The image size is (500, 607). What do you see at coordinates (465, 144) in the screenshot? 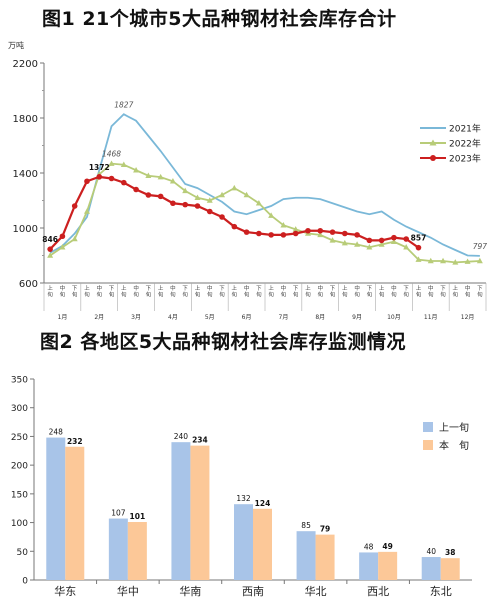
I see `legend-label: 2022年` at bounding box center [465, 144].